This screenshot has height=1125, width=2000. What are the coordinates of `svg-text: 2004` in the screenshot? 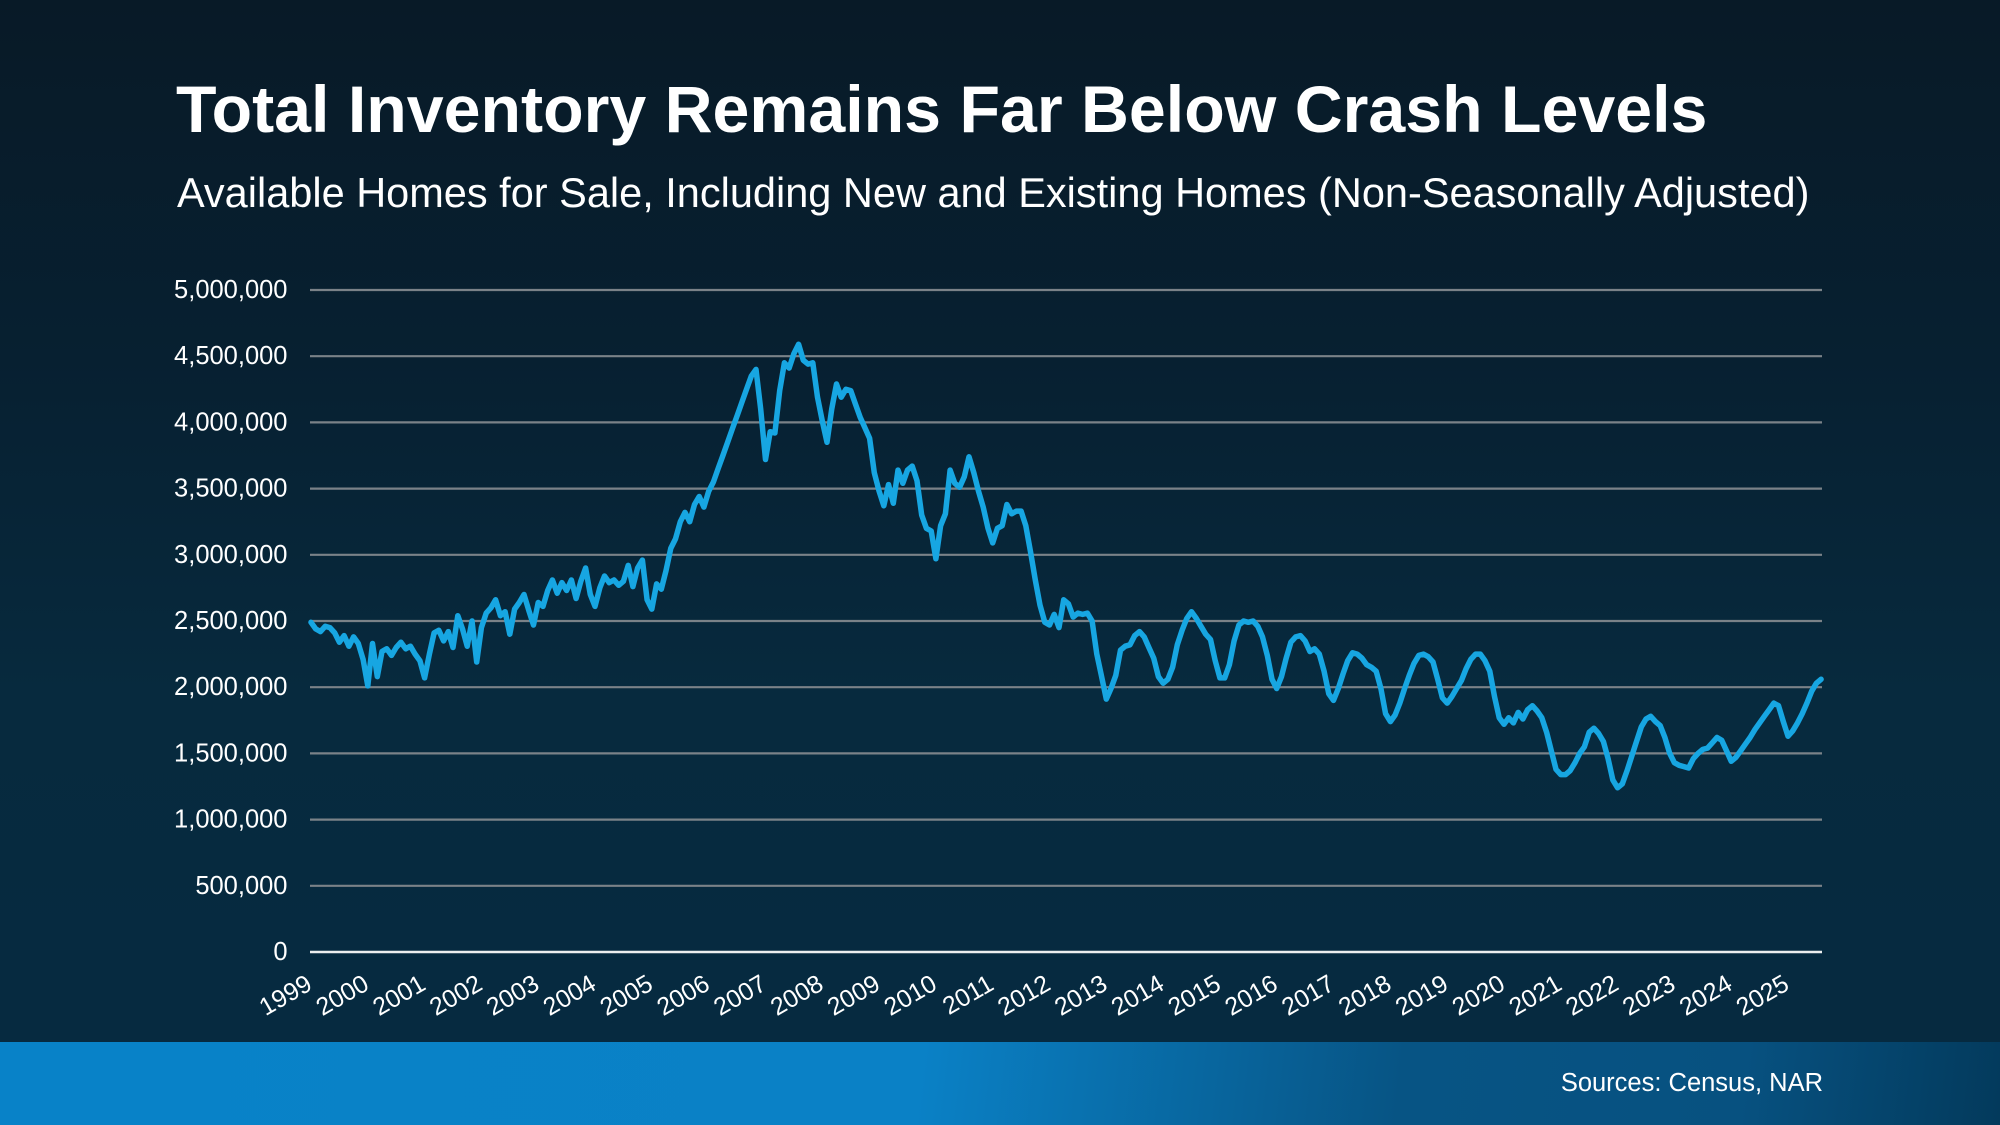 It's located at (570, 995).